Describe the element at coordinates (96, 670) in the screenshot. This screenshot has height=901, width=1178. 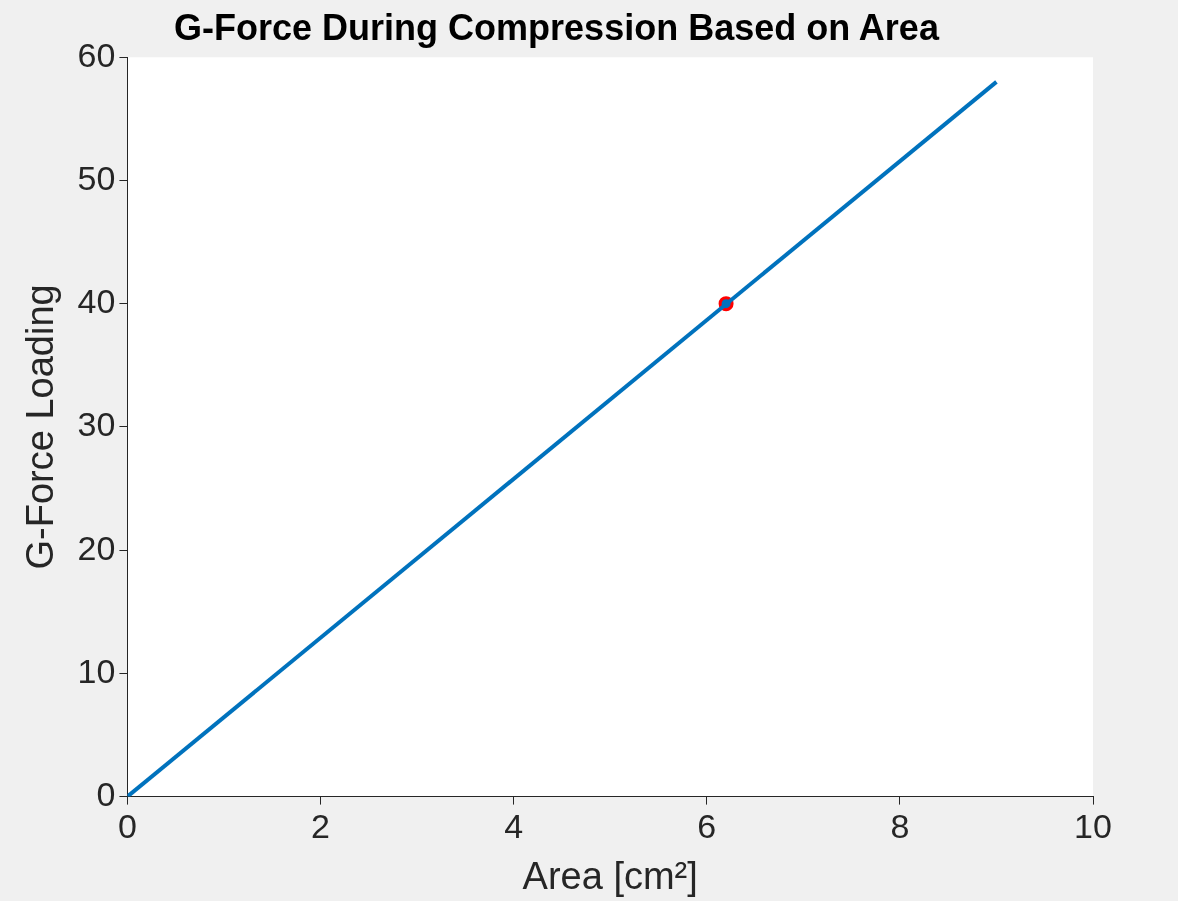
I see `y-tick-label: 10` at that location.